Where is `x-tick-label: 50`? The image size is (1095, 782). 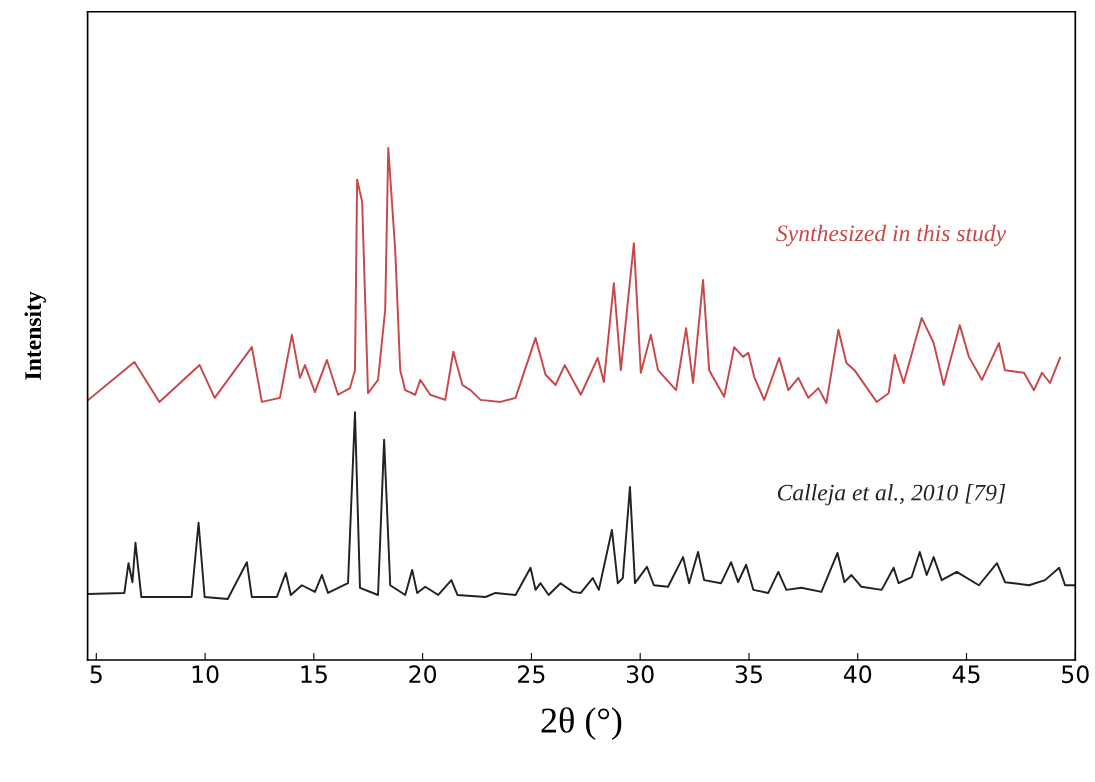
x-tick-label: 50 is located at coordinates (1075, 674).